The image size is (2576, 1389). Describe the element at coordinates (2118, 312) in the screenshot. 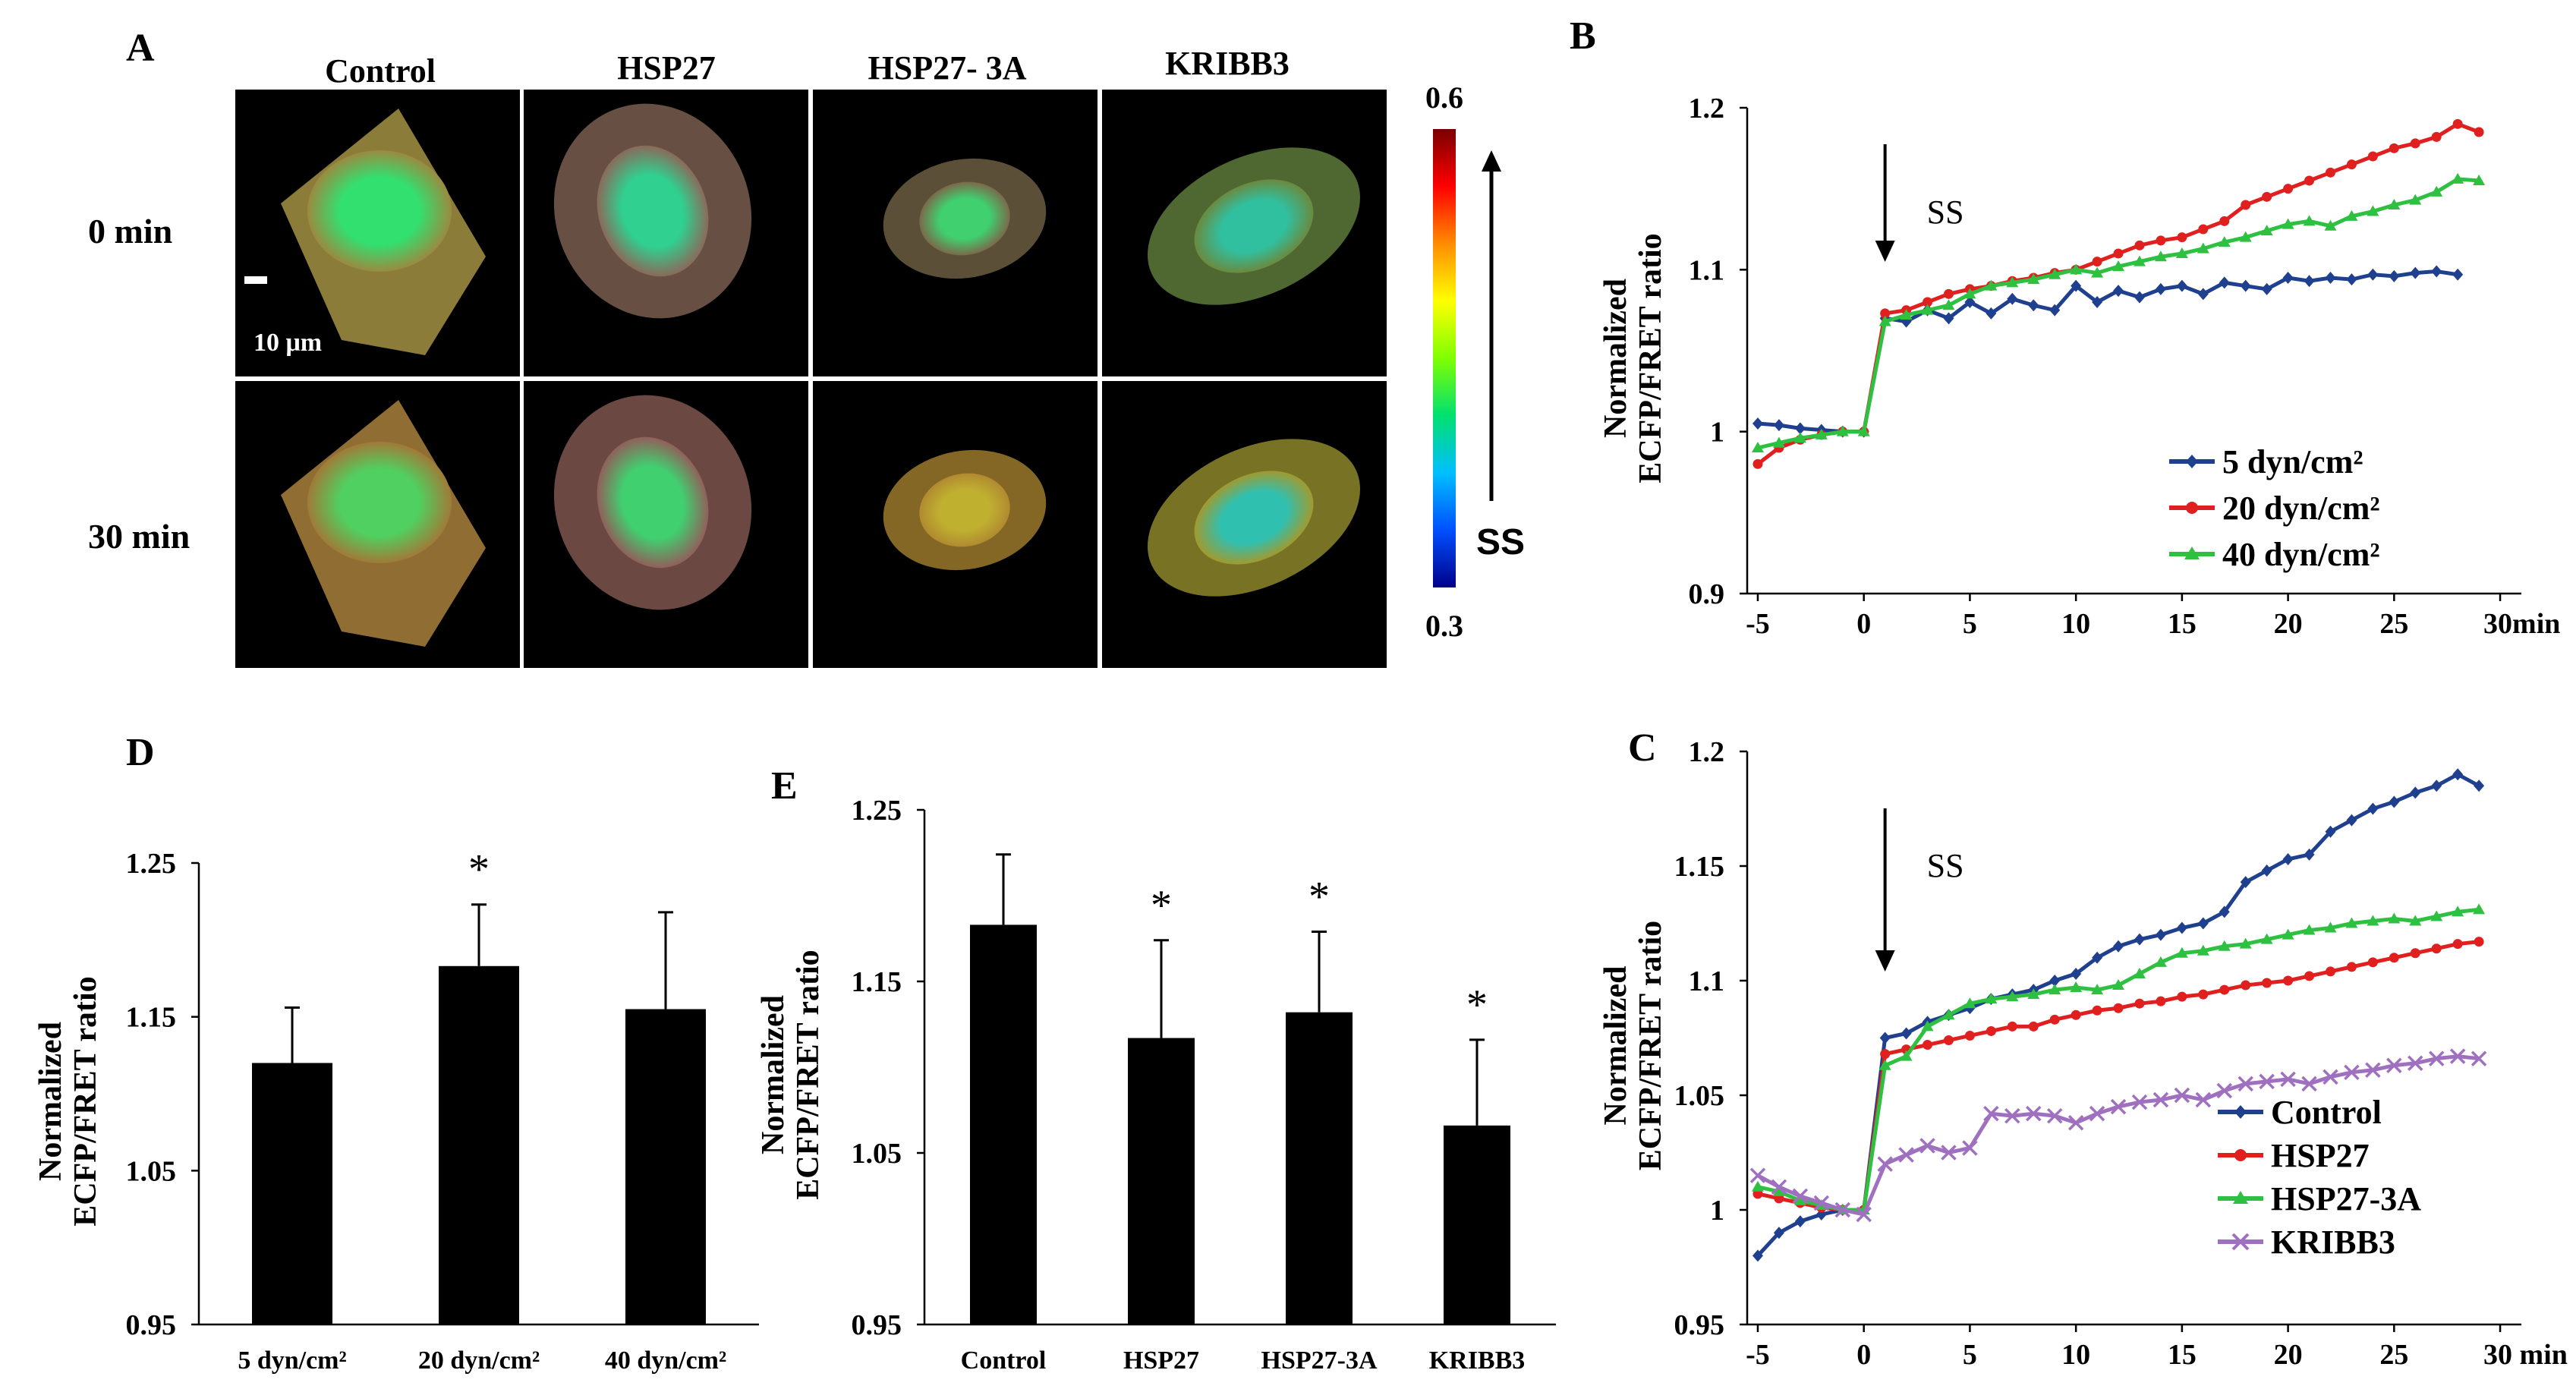

I see `series-40-dyn-cm` at that location.